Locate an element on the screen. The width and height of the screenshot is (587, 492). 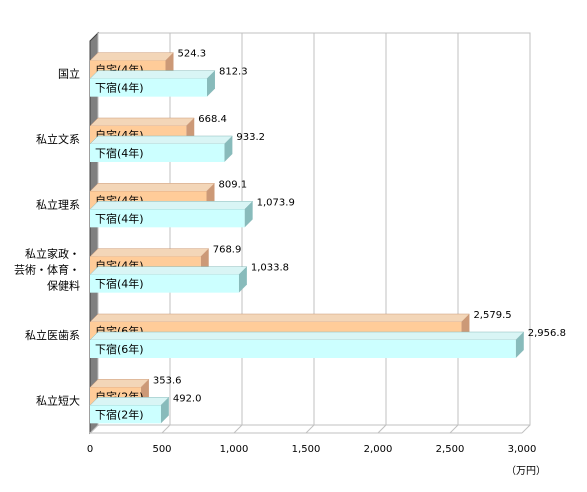
boarding-bar: 下宿(4年) 1,073.9 is located at coordinates (192, 212).